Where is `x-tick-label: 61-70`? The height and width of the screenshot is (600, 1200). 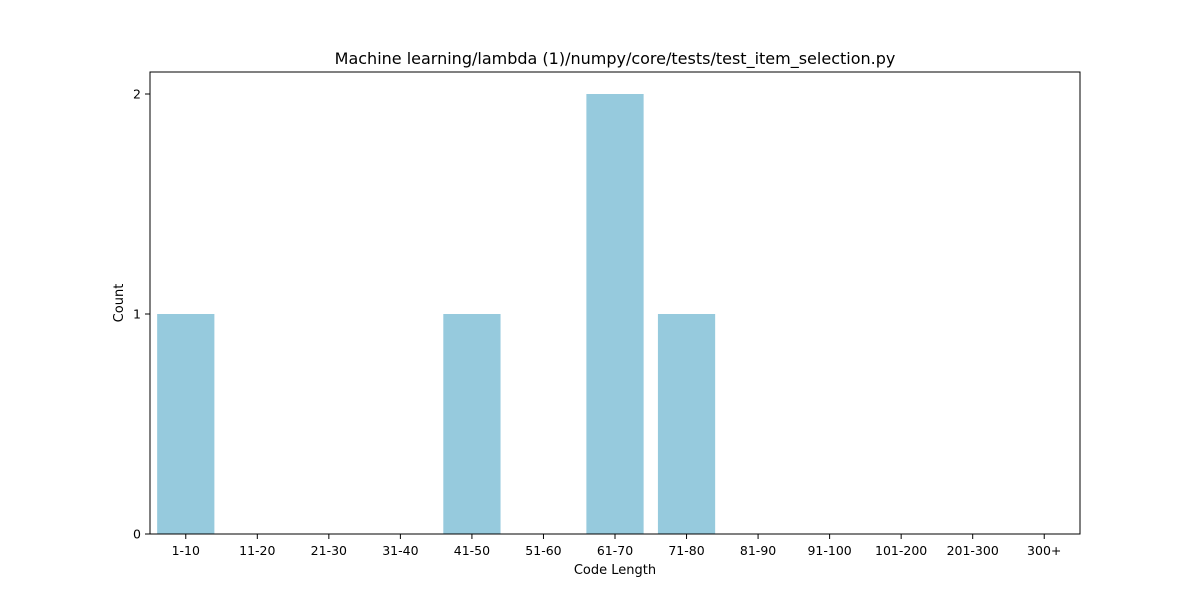
x-tick-label: 61-70 is located at coordinates (615, 550).